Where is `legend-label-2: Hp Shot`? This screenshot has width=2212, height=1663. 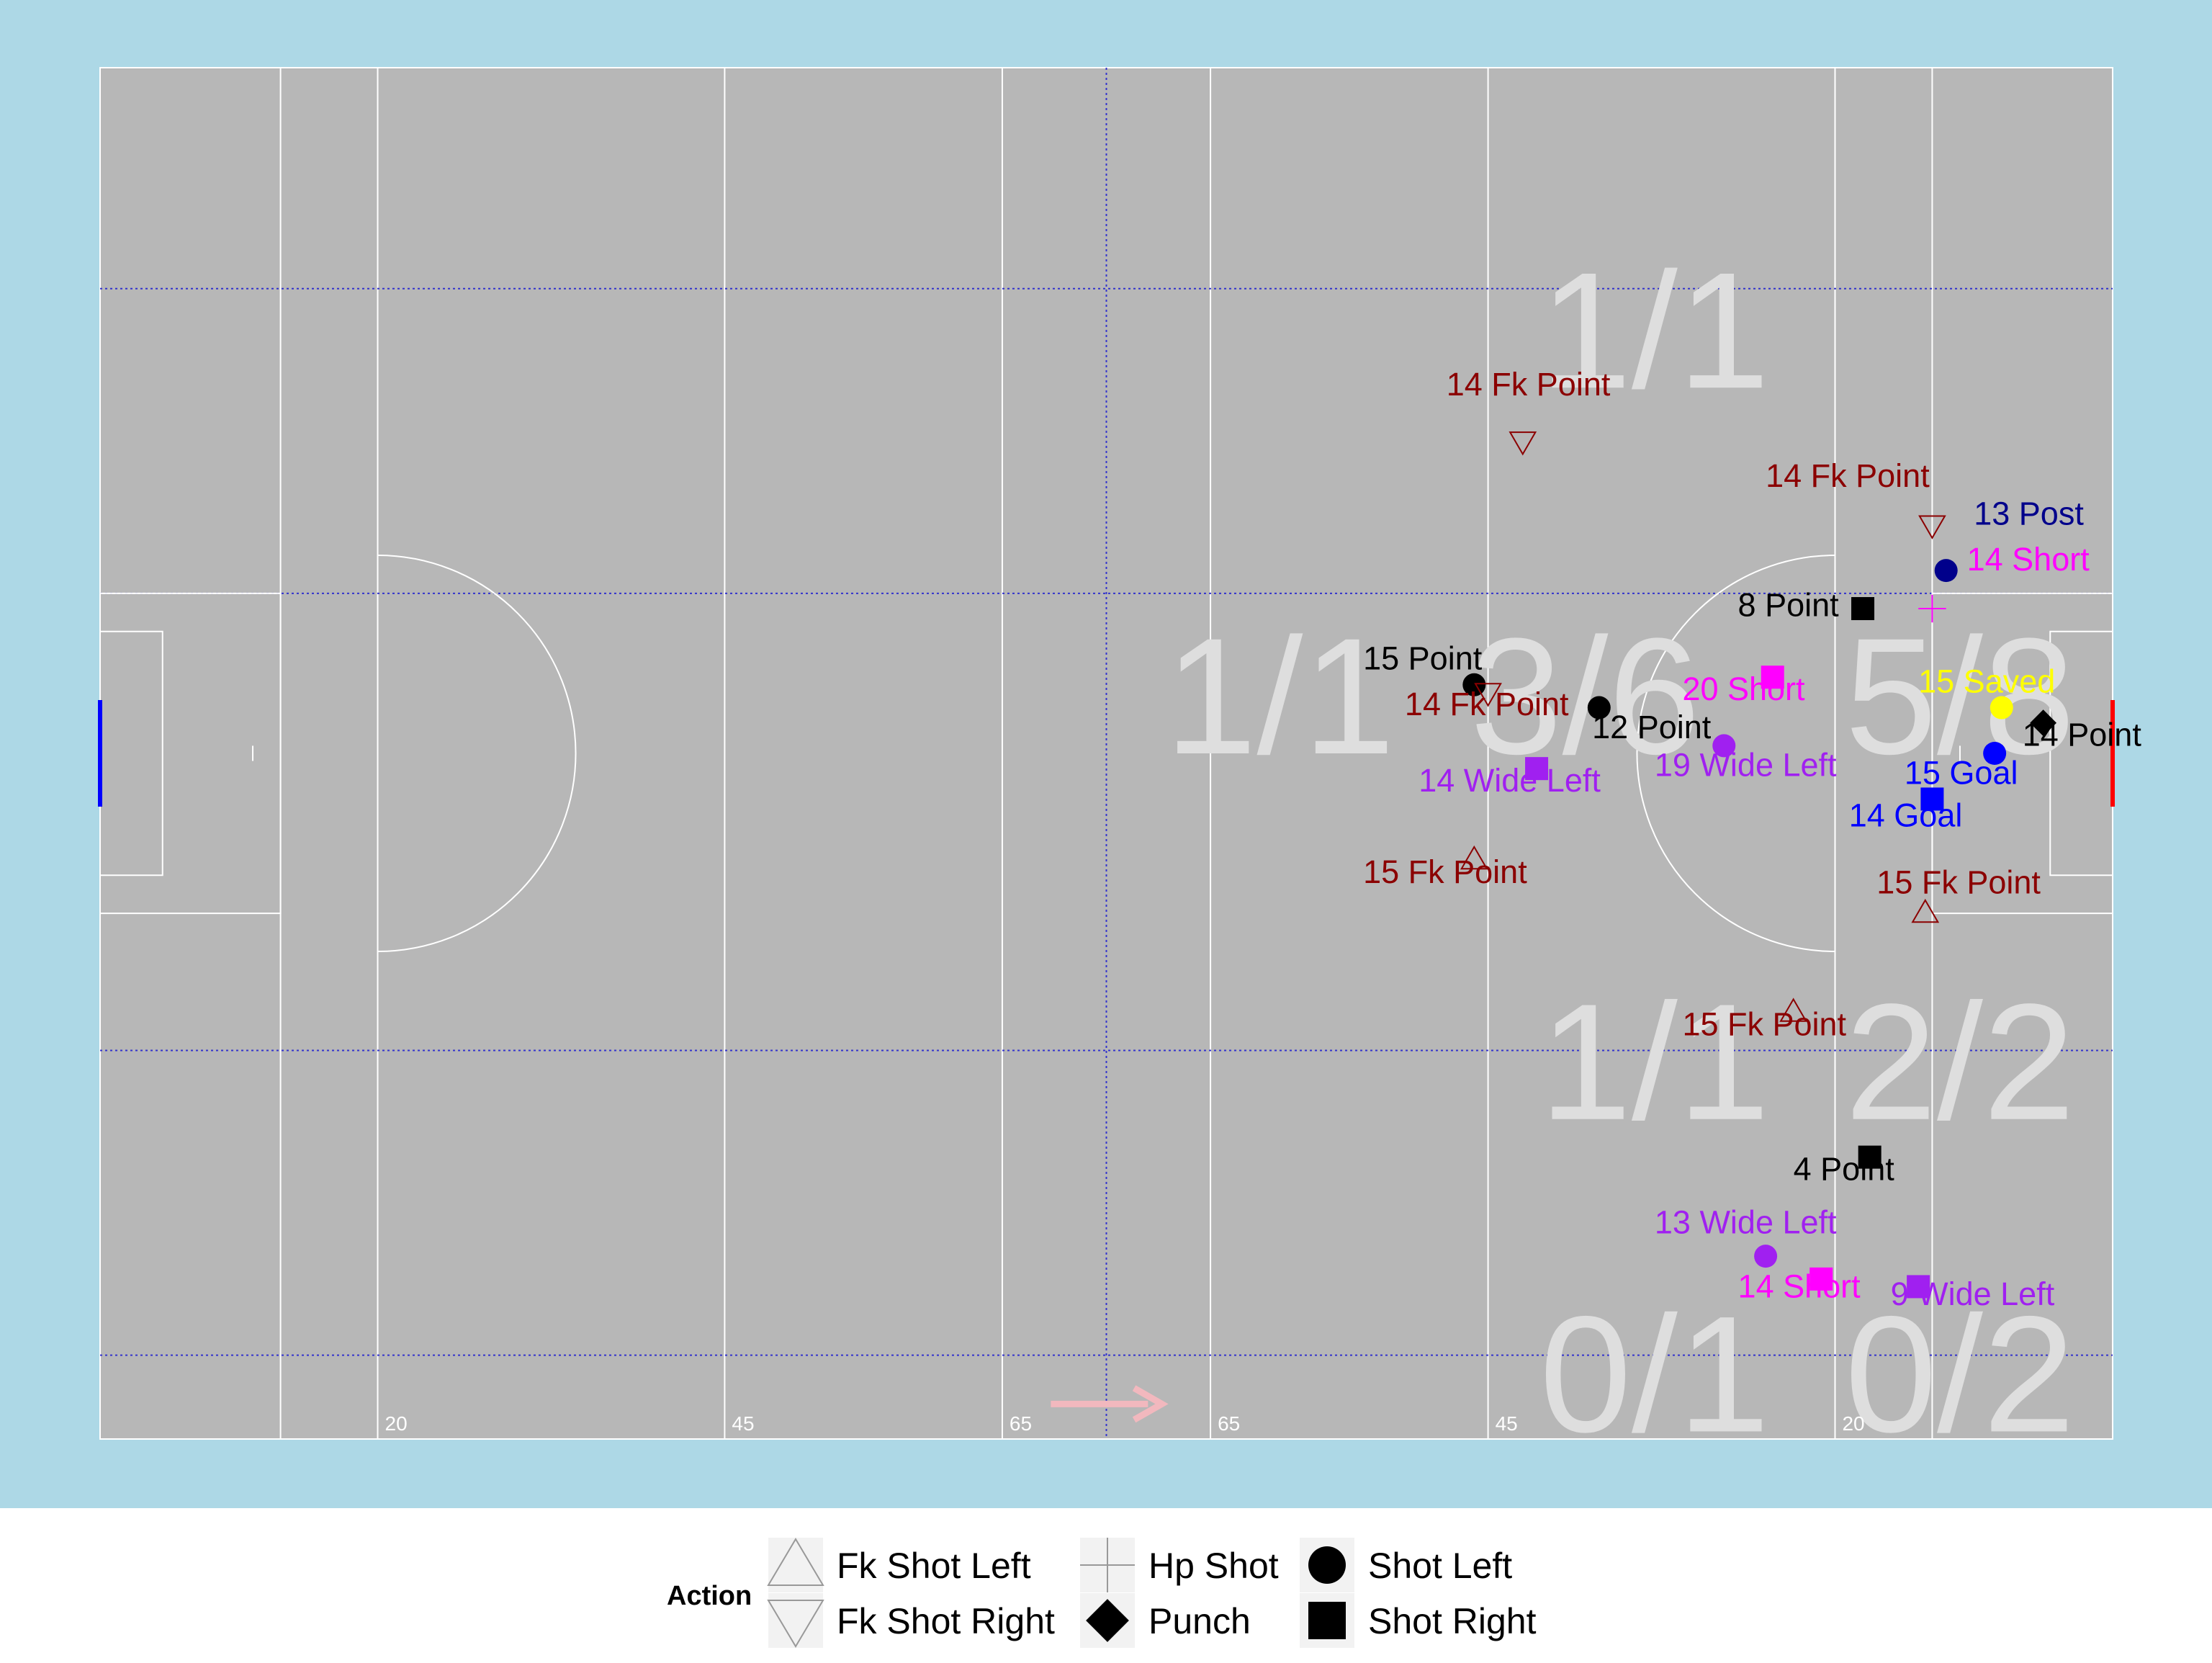 legend-label-2: Hp Shot is located at coordinates (1213, 1566).